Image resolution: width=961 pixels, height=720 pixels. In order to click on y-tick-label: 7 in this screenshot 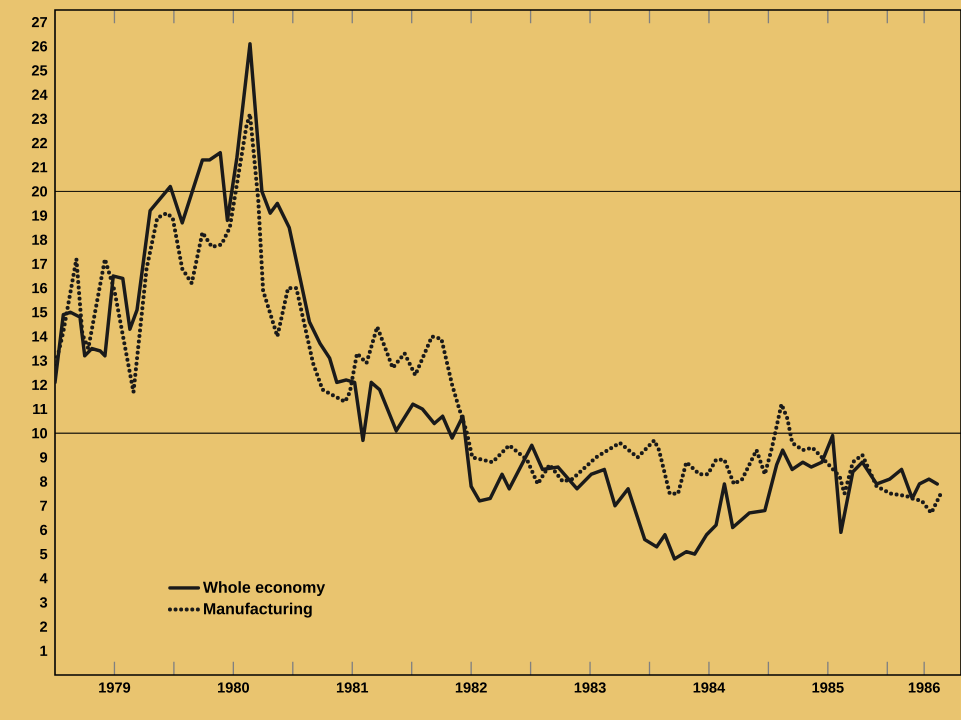, I will do `click(44, 505)`.